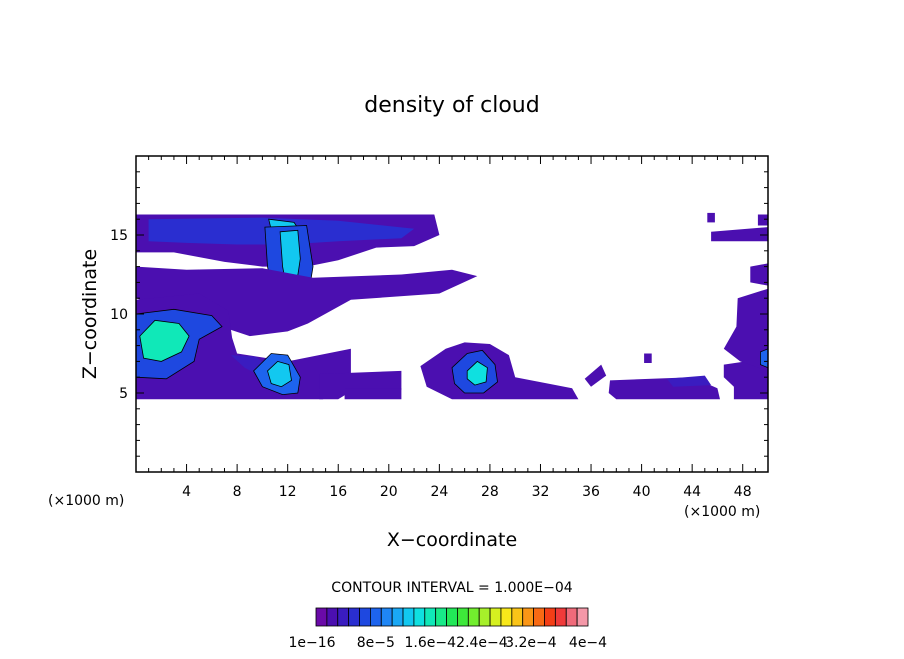 The width and height of the screenshot is (904, 659). Describe the element at coordinates (588, 643) in the screenshot. I see `colorbar-label: 4e−4` at that location.